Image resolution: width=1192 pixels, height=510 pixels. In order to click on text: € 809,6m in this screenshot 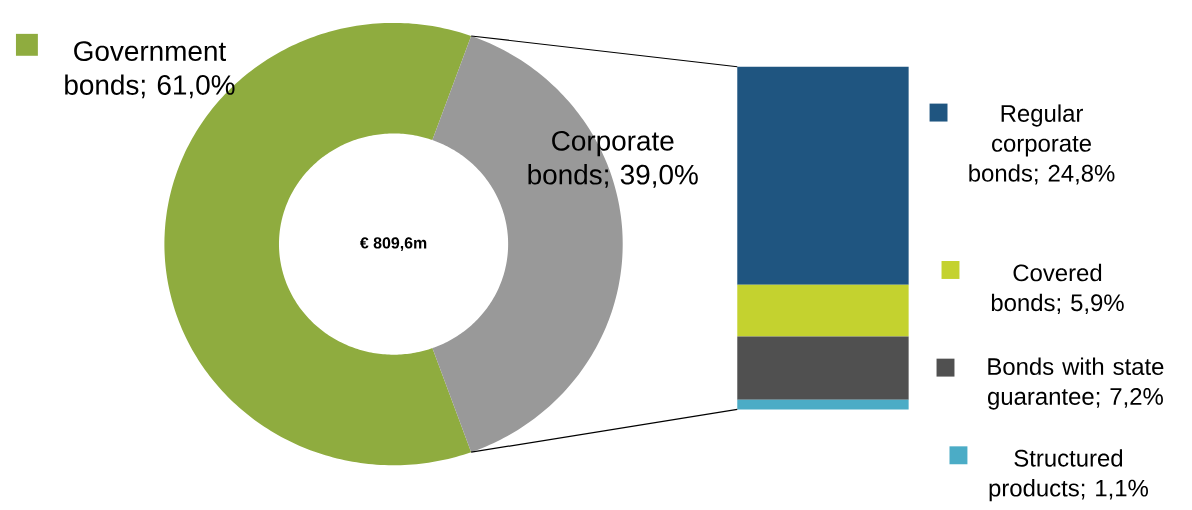, I will do `click(393, 244)`.